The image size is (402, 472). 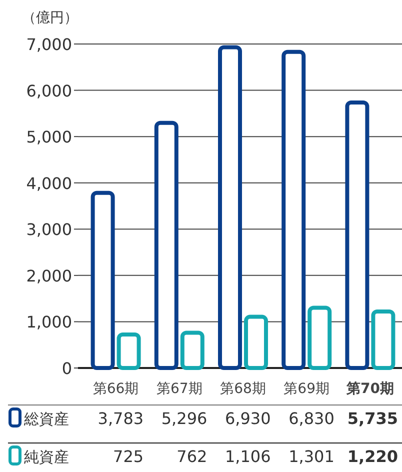 What do you see at coordinates (184, 418) in the screenshot?
I see `data-label: 5,296` at bounding box center [184, 418].